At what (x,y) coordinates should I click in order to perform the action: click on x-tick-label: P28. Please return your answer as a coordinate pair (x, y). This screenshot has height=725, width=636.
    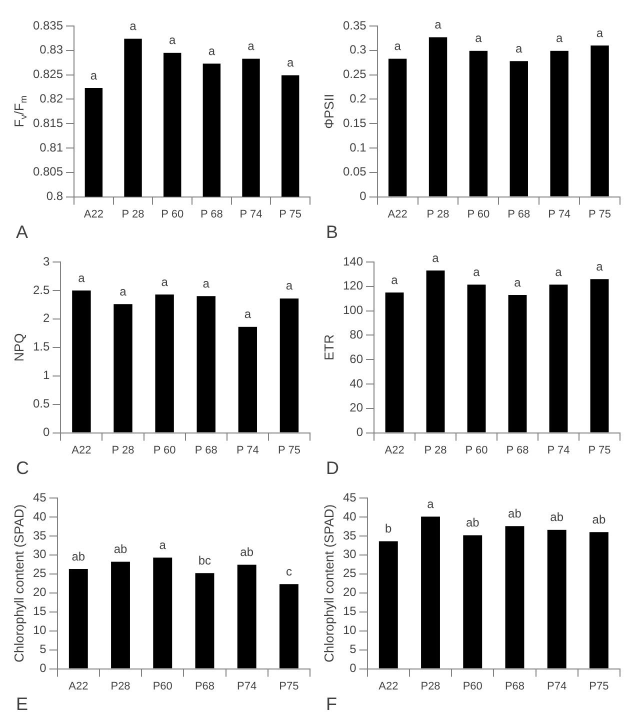
    Looking at the image, I should click on (120, 686).